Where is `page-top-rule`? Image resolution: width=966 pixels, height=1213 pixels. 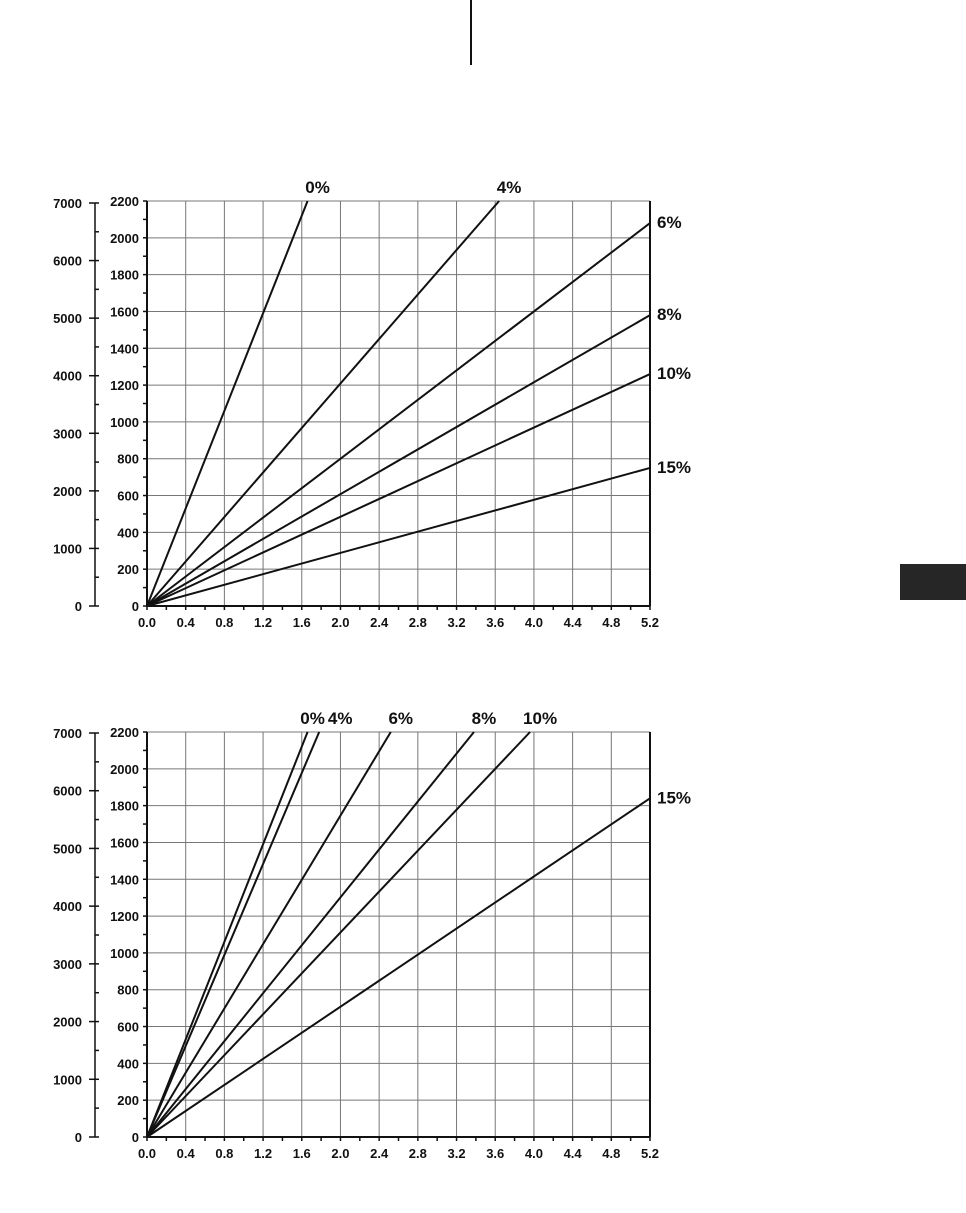 page-top-rule is located at coordinates (471, 32).